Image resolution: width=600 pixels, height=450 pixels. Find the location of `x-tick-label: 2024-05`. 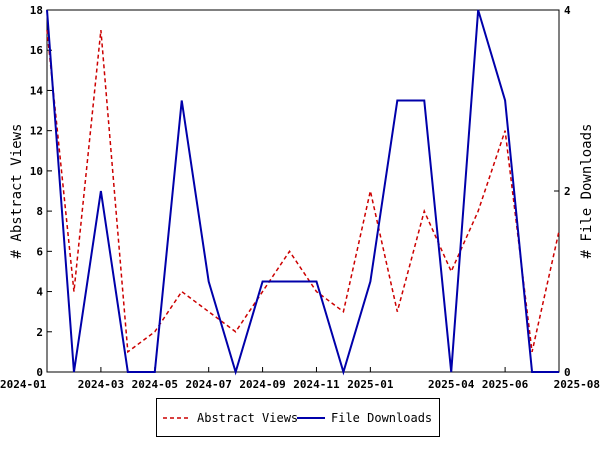

x-tick-label: 2024-05 is located at coordinates (155, 384).